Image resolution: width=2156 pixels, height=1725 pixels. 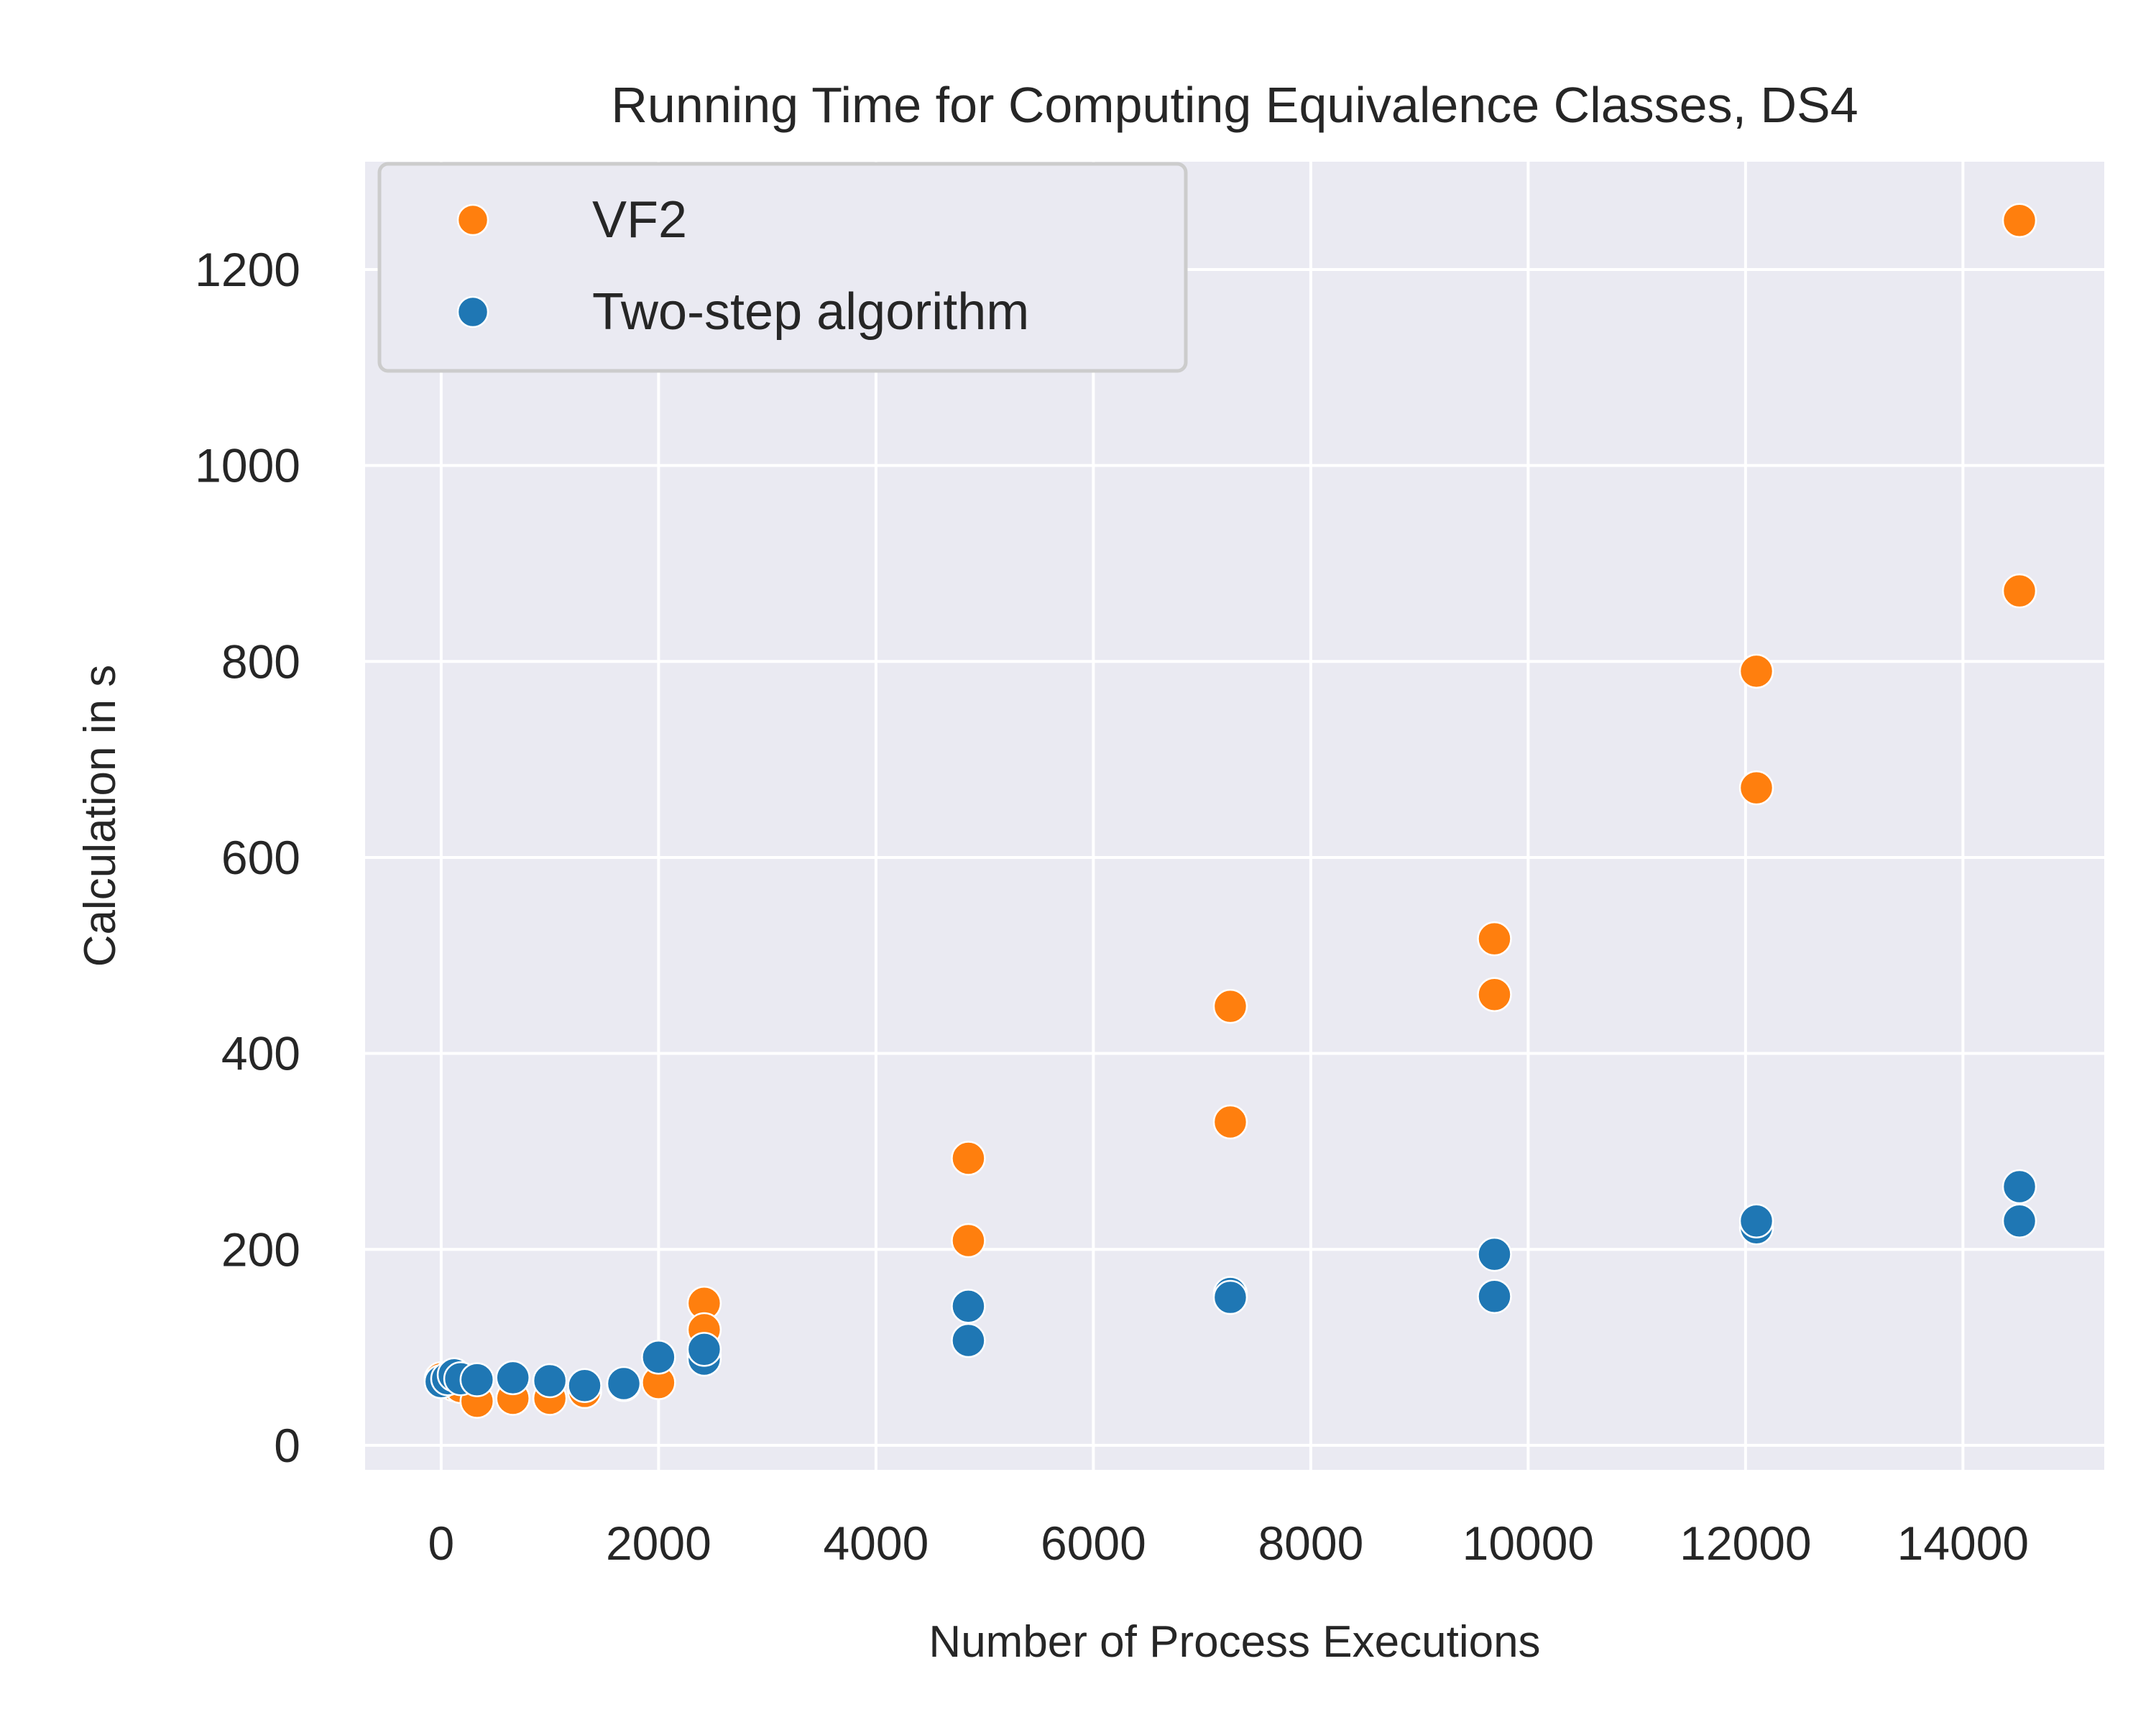 What do you see at coordinates (248, 269) in the screenshot?
I see `y-tick-label: 1200` at bounding box center [248, 269].